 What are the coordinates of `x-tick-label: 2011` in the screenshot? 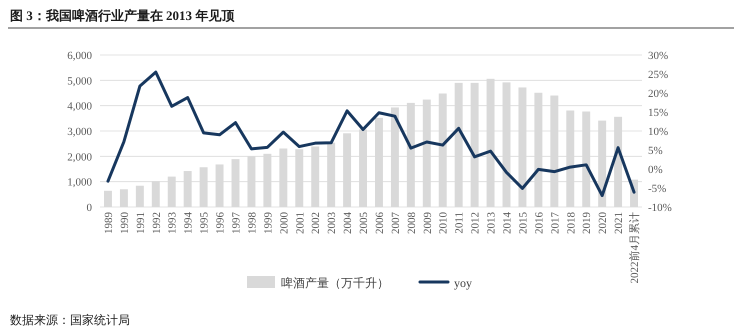 It's located at (460, 223).